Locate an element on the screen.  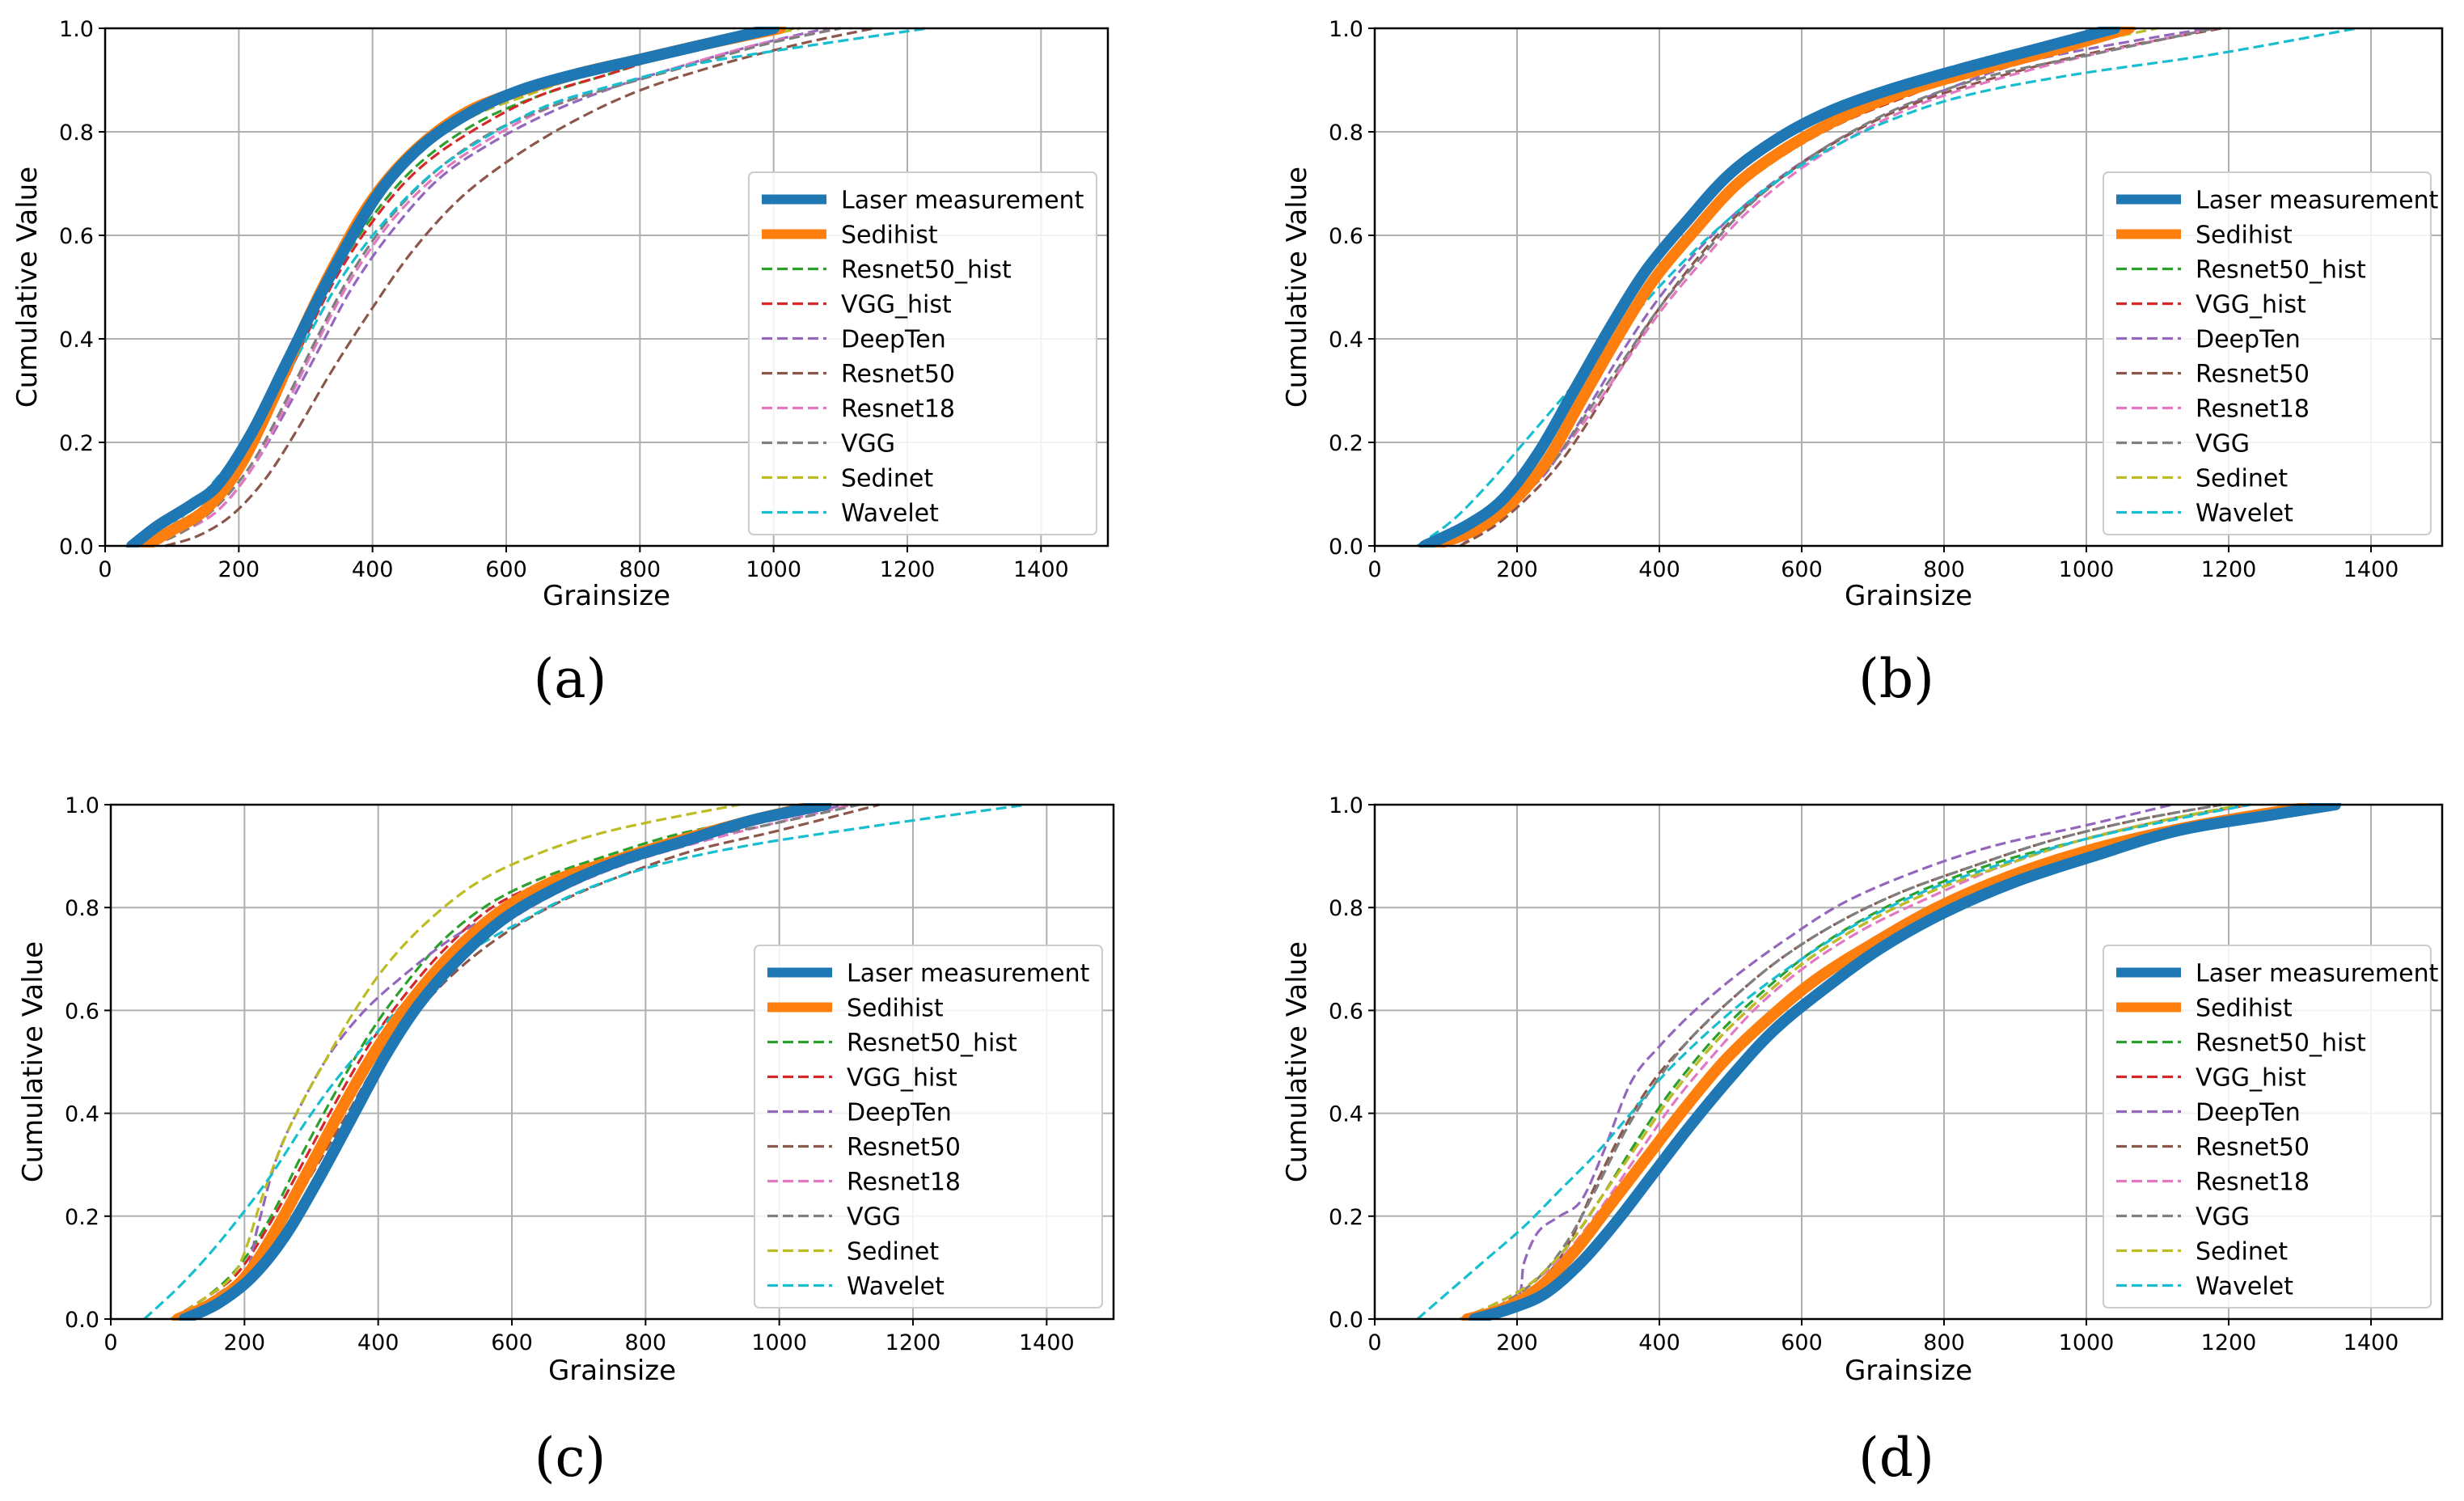
series-line-resnet18 is located at coordinates (496, 287).